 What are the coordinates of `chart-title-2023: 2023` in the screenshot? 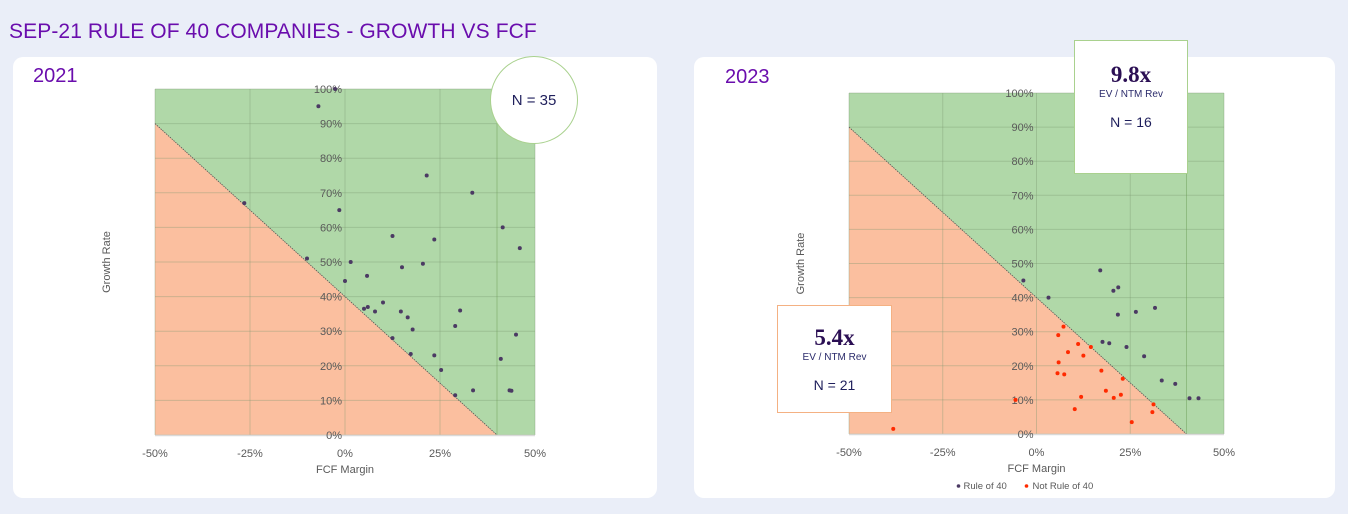 It's located at (747, 77).